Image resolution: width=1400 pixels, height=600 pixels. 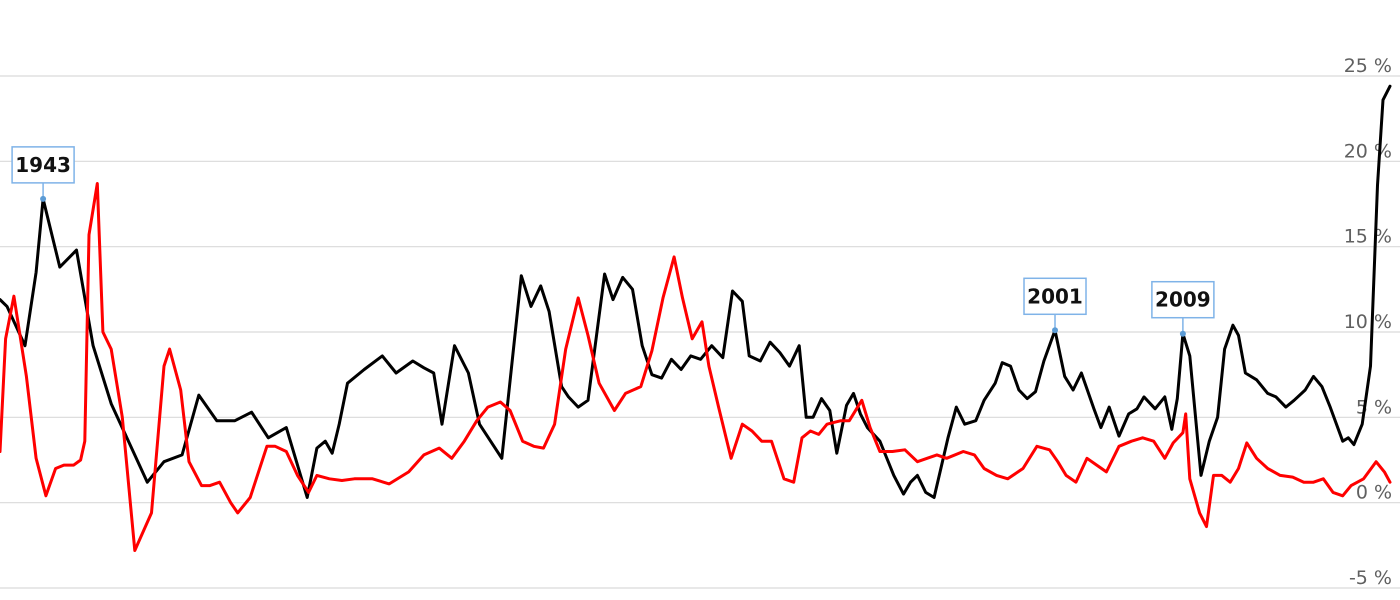 I want to click on y-axis-tick-labels: 25 % 20 % 15 % 10 % 5 % 0 % -5 %, so click(x=1368, y=322).